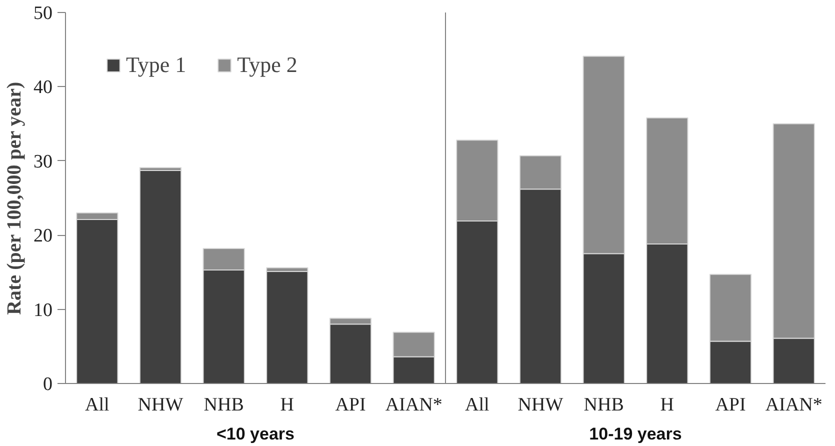 The width and height of the screenshot is (835, 446). I want to click on y-tick-label: 40, so click(43, 87).